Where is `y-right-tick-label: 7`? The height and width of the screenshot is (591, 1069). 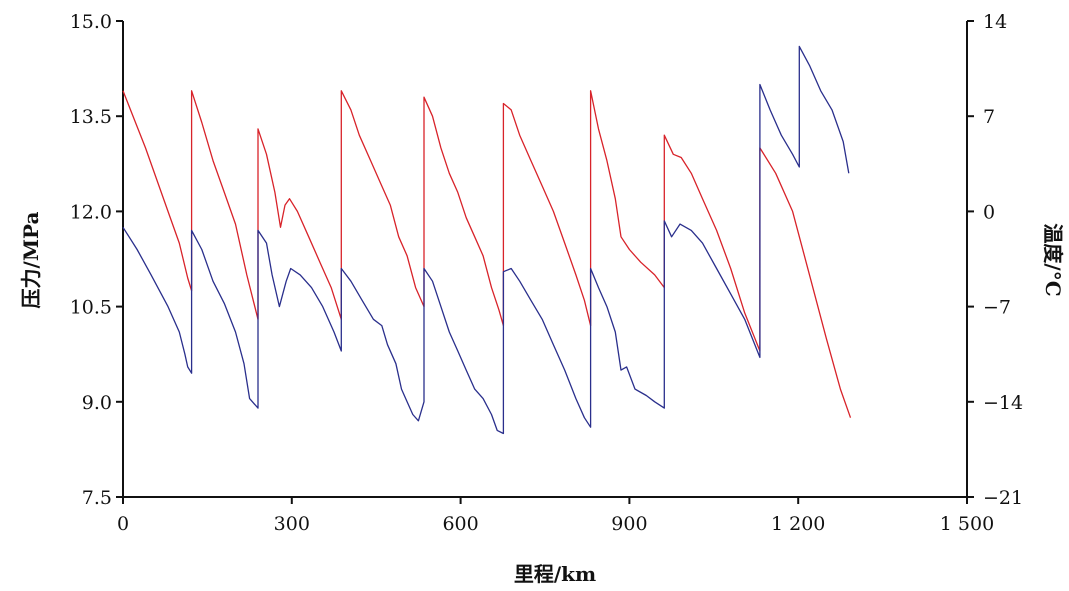 y-right-tick-label: 7 is located at coordinates (989, 117).